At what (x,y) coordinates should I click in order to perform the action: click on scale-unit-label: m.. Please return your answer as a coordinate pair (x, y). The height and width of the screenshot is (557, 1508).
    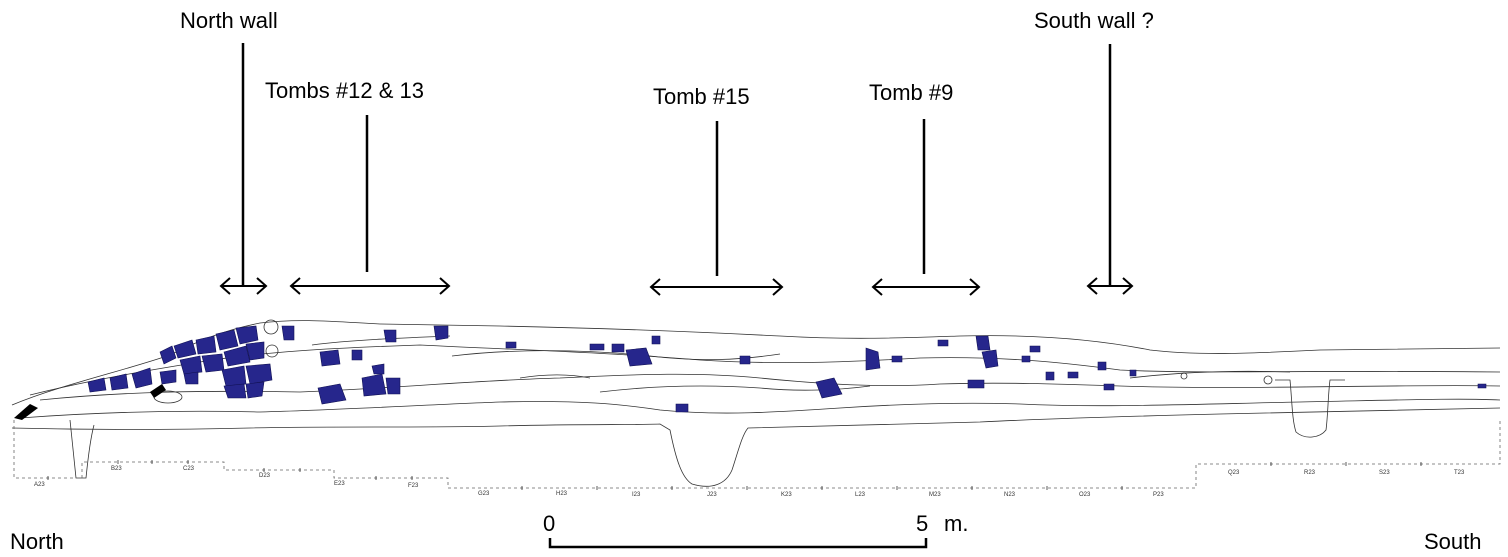
    Looking at the image, I should click on (956, 523).